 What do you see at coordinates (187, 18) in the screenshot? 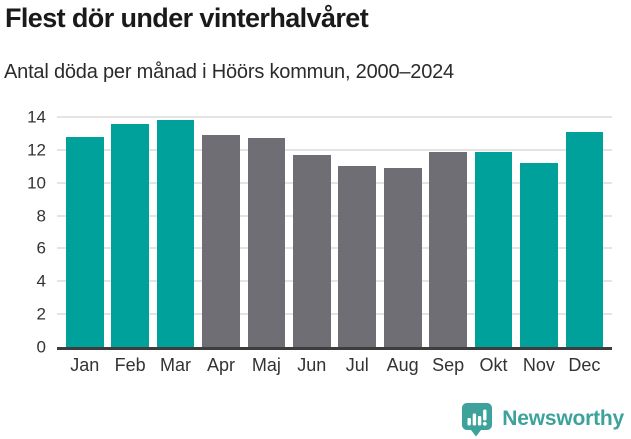
I see `chart-title: Flest dör under vinterhalvåret` at bounding box center [187, 18].